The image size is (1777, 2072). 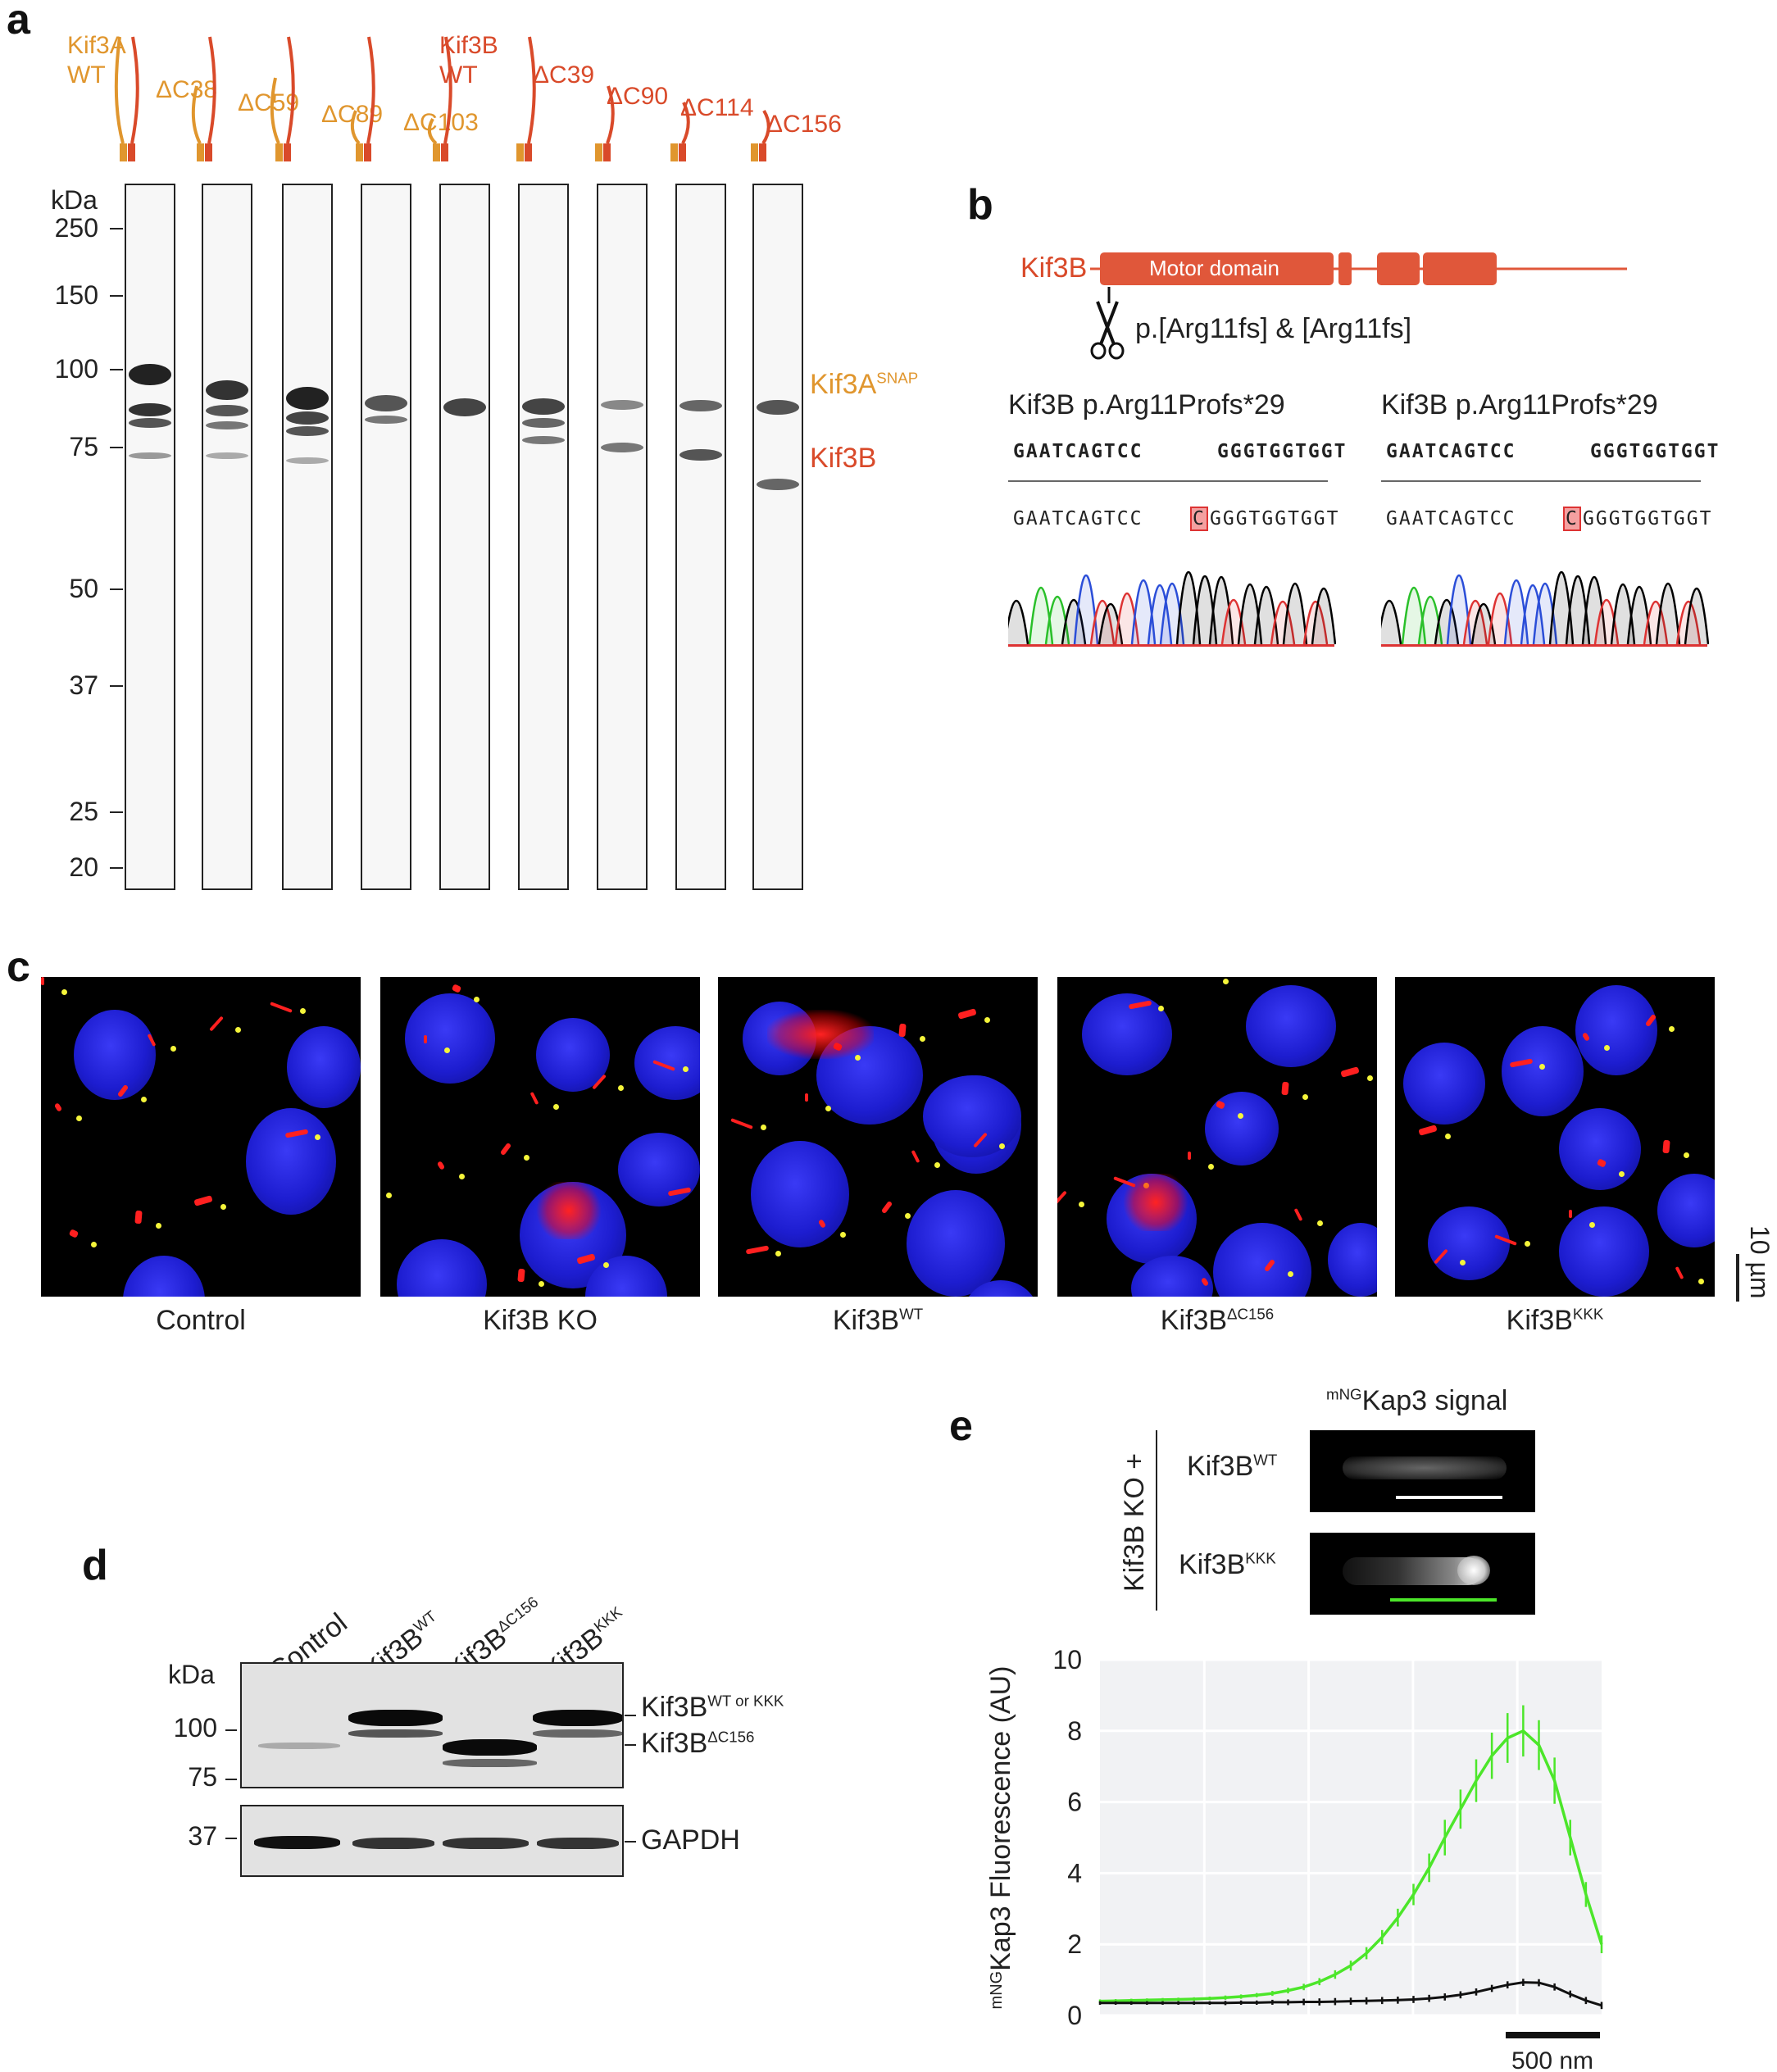 What do you see at coordinates (717, 107) in the screenshot?
I see `construct-label-8: ΔC114` at bounding box center [717, 107].